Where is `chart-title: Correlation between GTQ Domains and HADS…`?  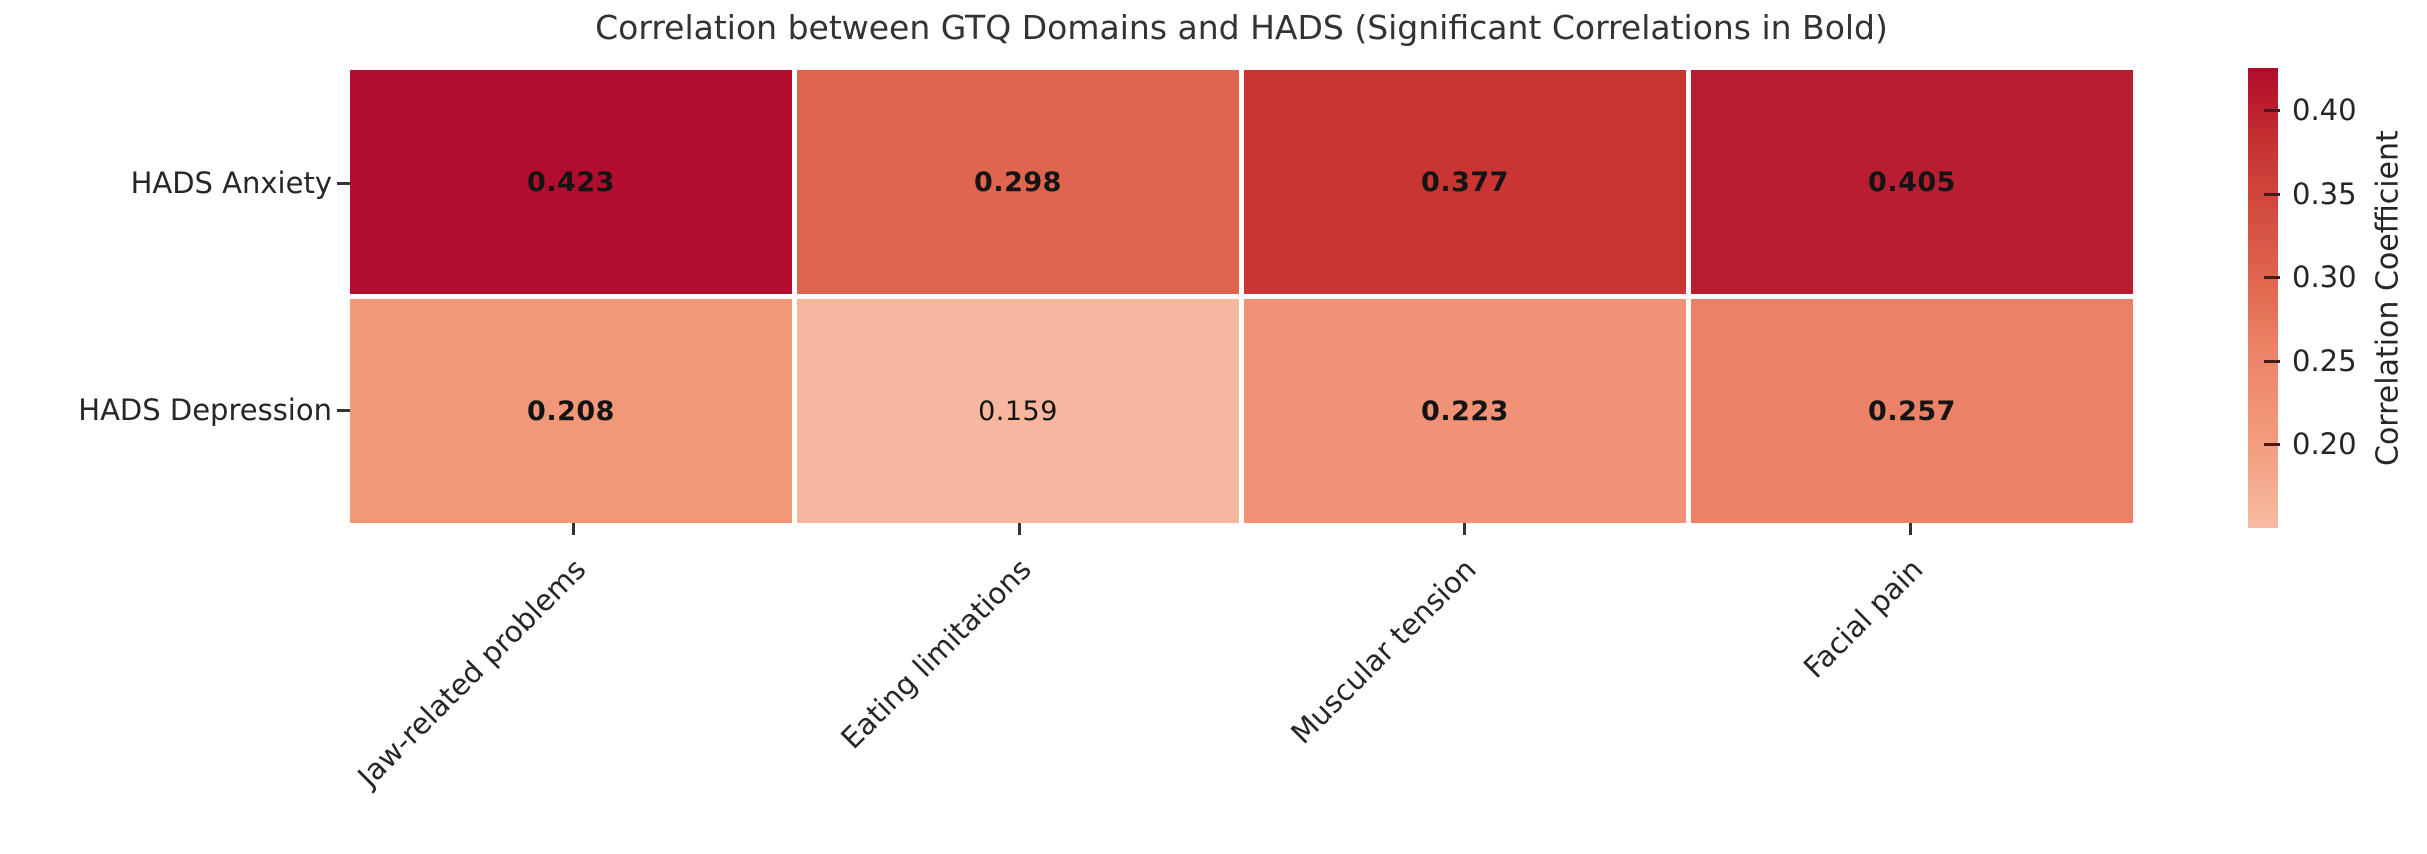
chart-title: Correlation between GTQ Domains and HADS… is located at coordinates (1241, 27).